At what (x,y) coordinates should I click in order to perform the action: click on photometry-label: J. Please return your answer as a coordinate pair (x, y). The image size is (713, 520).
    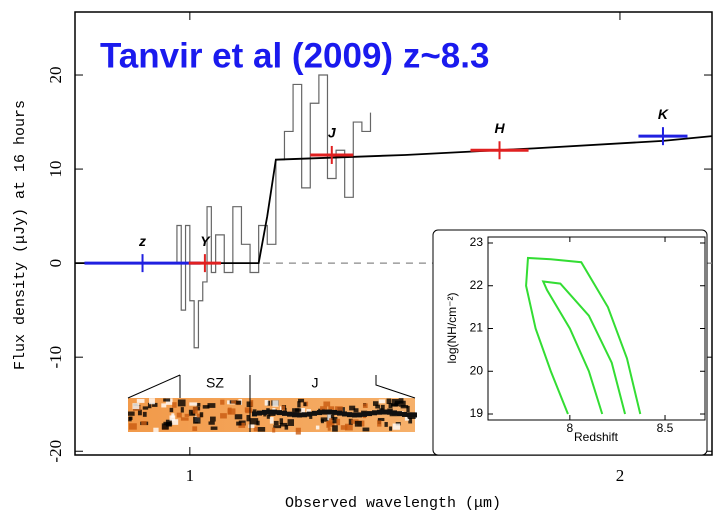
    Looking at the image, I should click on (332, 133).